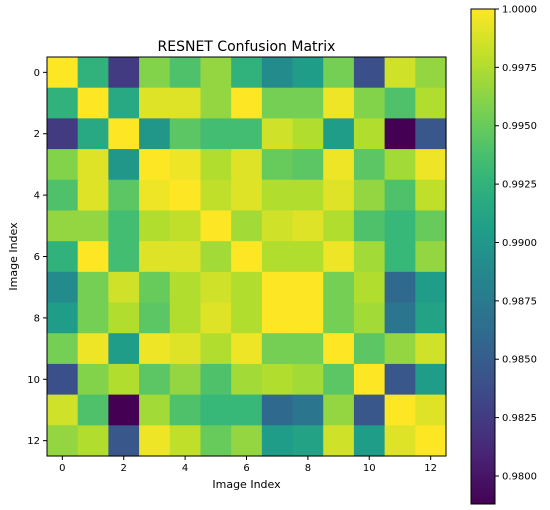  What do you see at coordinates (62, 468) in the screenshot?
I see `x-tick-label: 0` at bounding box center [62, 468].